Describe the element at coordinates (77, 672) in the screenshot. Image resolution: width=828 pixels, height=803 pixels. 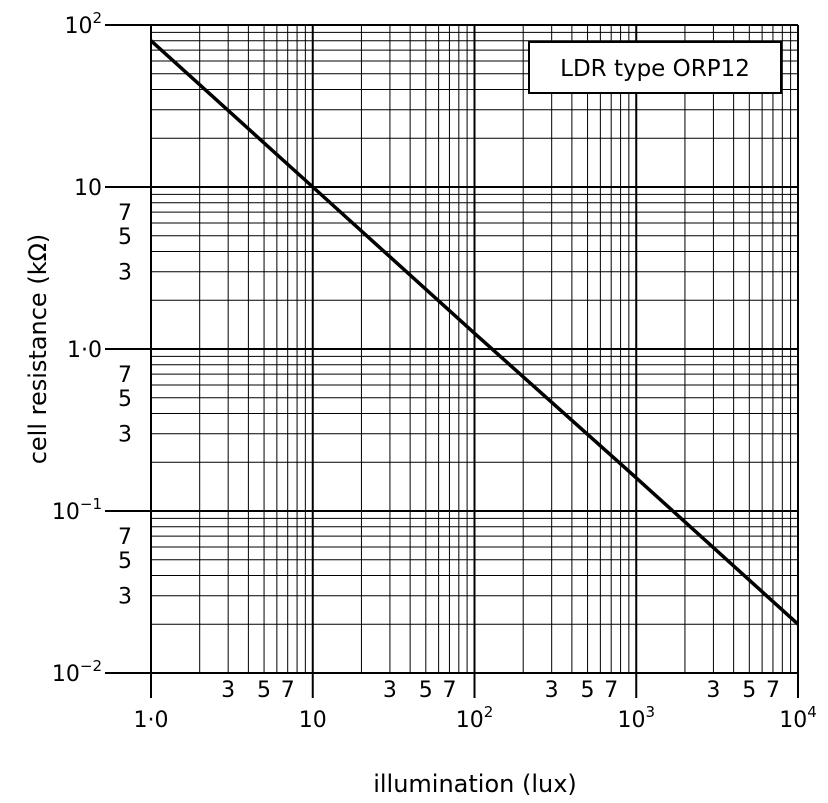
I see `y-tick-label: 10⁻²` at that location.